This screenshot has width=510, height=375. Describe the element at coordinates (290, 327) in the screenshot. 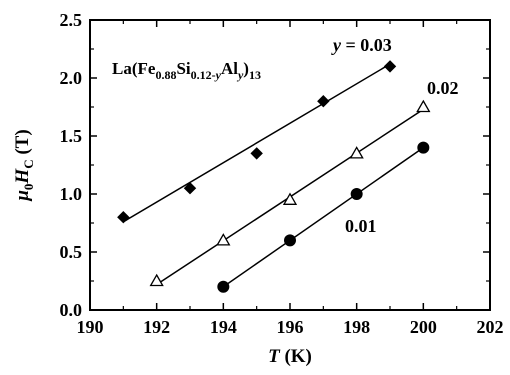

I see `x-tick-label: 196` at that location.